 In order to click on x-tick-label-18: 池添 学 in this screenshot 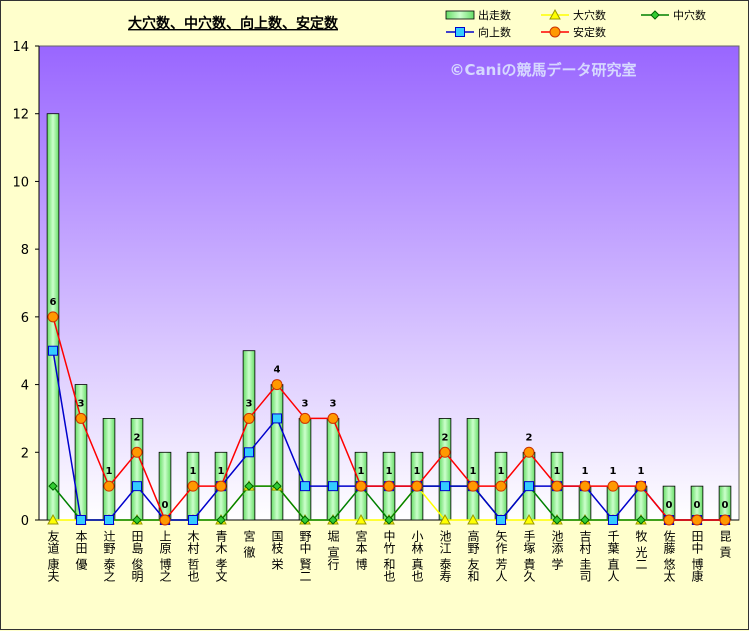, I will do `click(557, 550)`.